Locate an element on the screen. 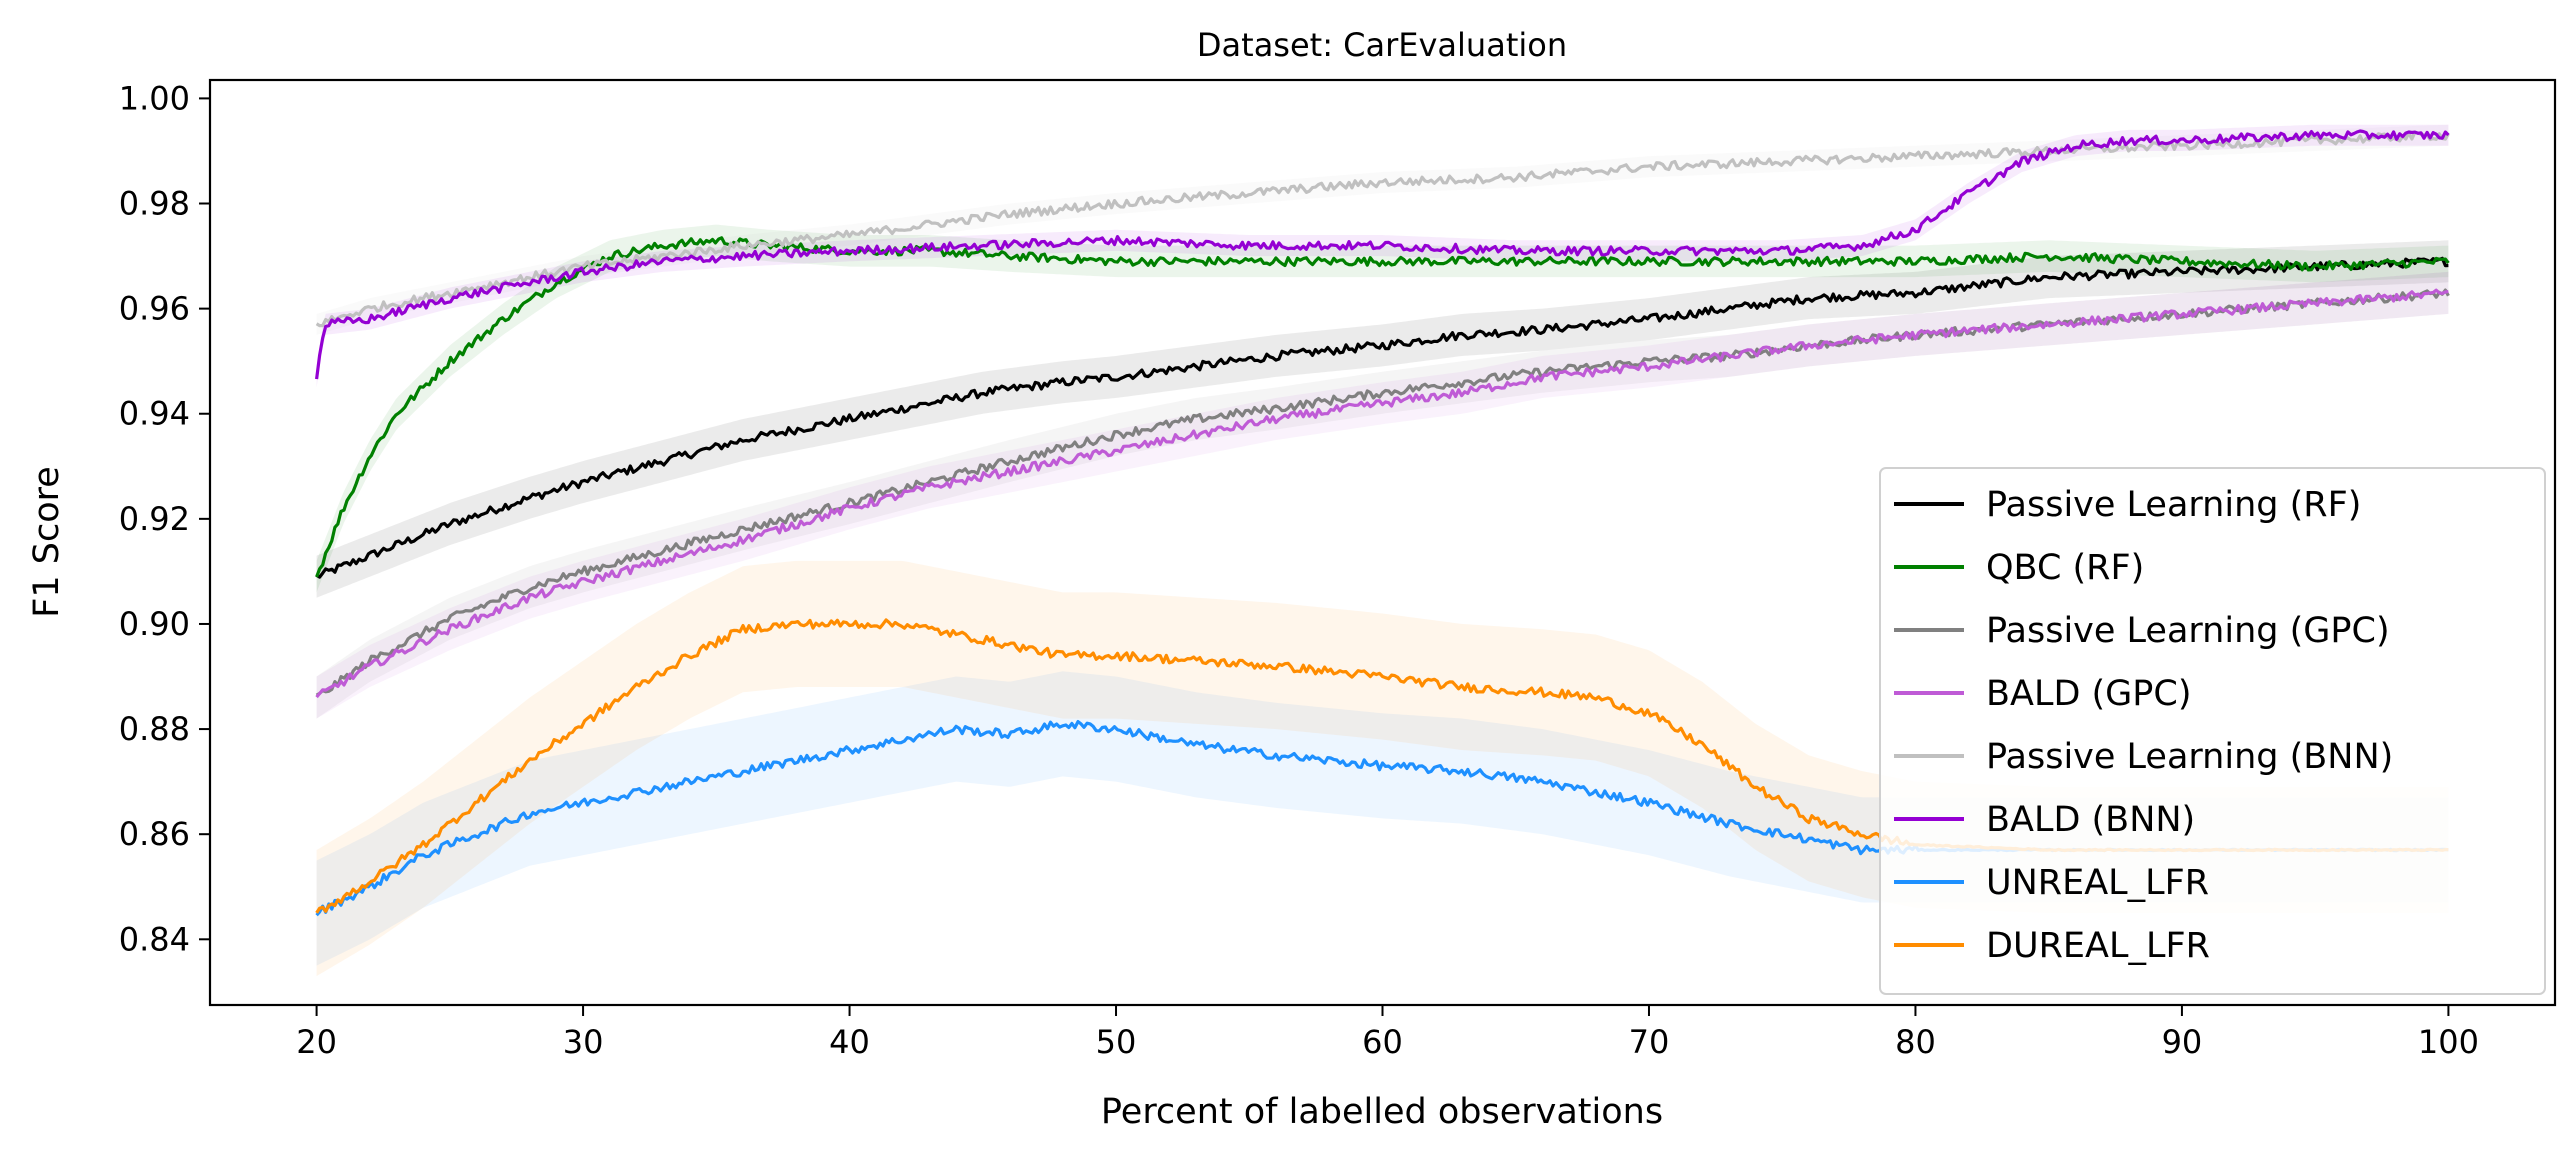 The image size is (2565, 1166). x-tick-label: 30 is located at coordinates (583, 1042).